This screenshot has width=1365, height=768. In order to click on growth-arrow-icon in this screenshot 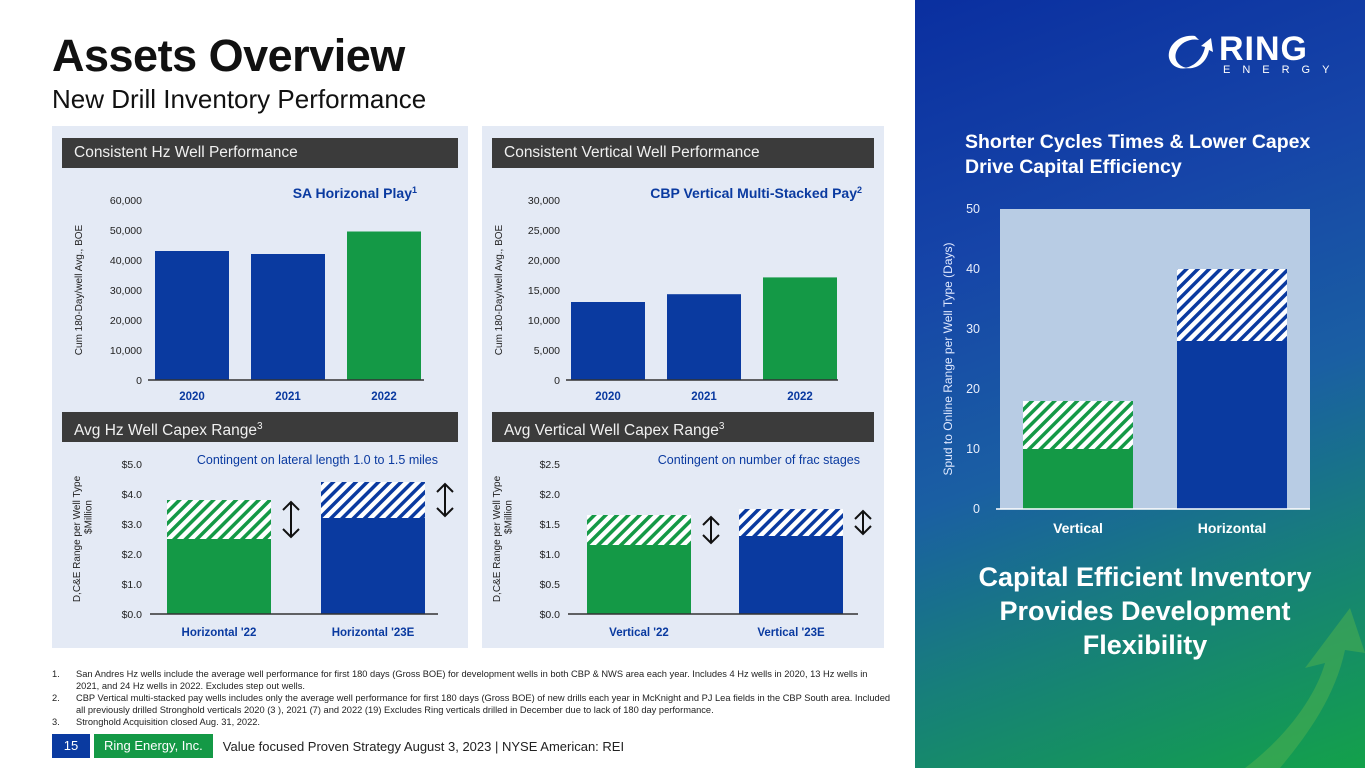, I will do `click(1305, 688)`.